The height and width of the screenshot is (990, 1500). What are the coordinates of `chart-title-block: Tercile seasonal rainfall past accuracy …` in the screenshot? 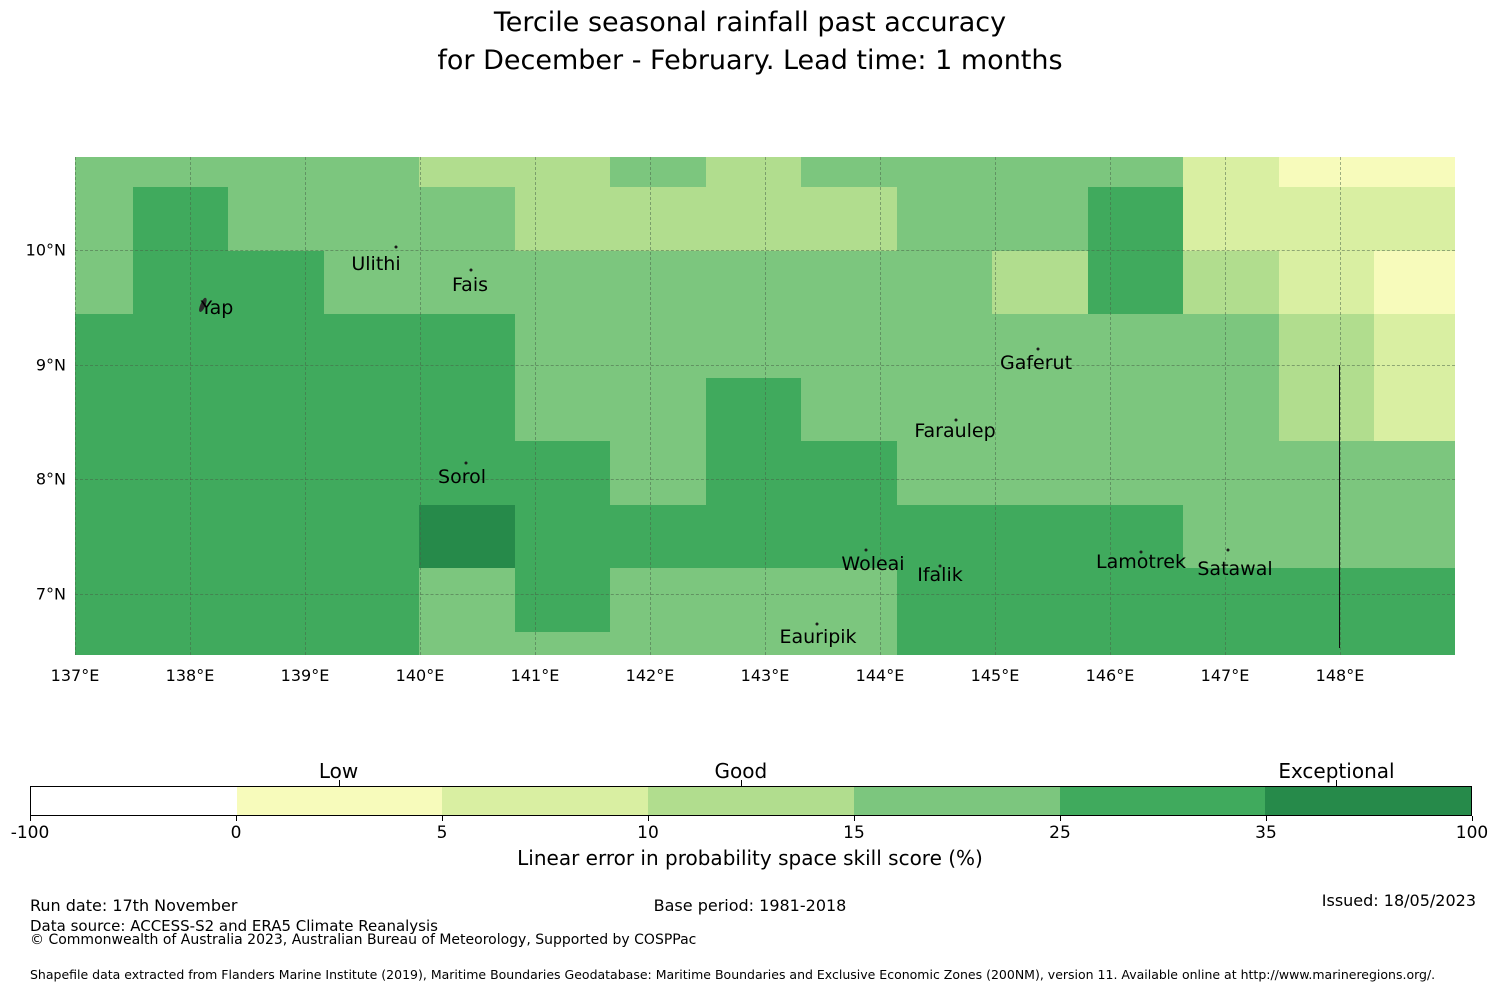 It's located at (750, 42).